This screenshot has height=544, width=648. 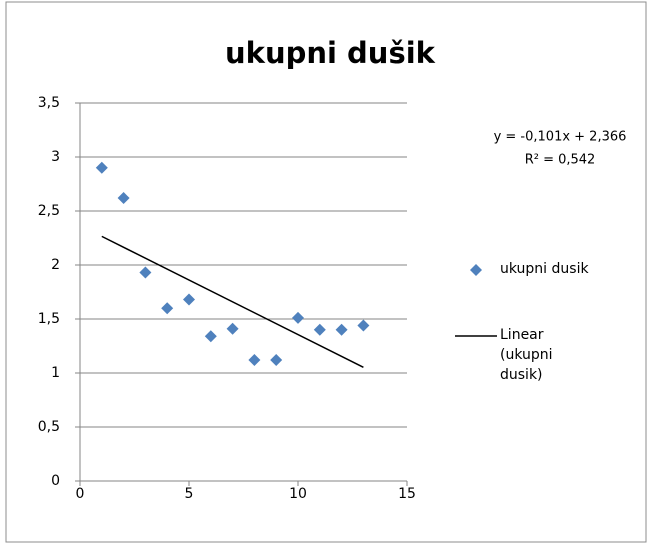 I want to click on x-tick-label: 5, so click(x=189, y=494).